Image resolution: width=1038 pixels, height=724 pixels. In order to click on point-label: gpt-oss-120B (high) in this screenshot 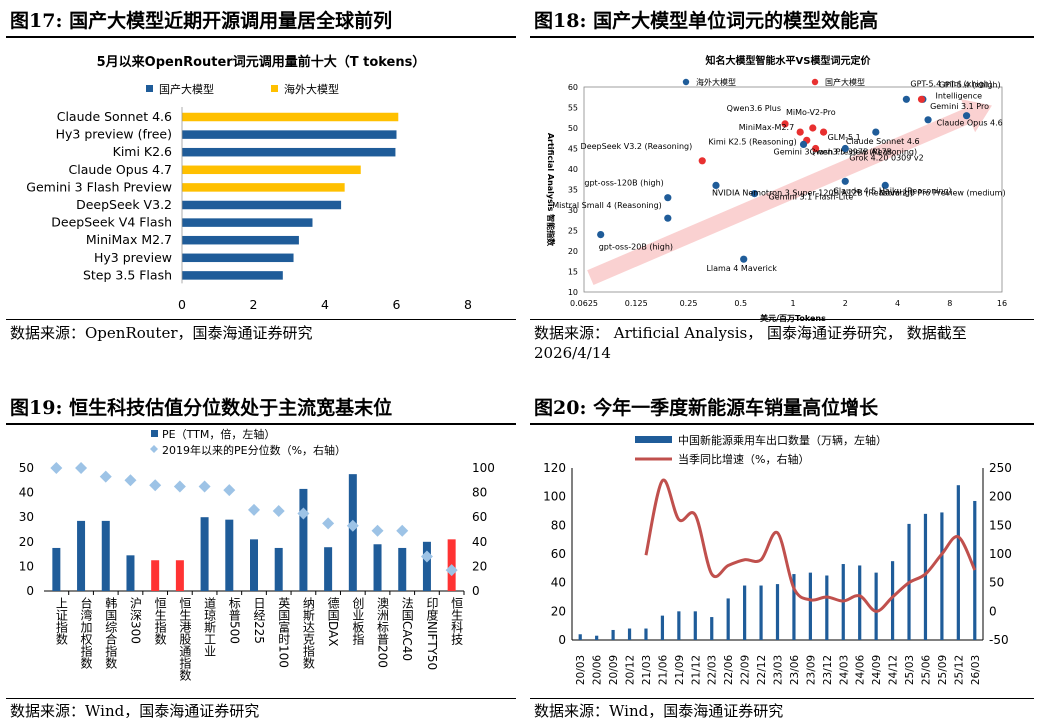, I will do `click(623, 183)`.